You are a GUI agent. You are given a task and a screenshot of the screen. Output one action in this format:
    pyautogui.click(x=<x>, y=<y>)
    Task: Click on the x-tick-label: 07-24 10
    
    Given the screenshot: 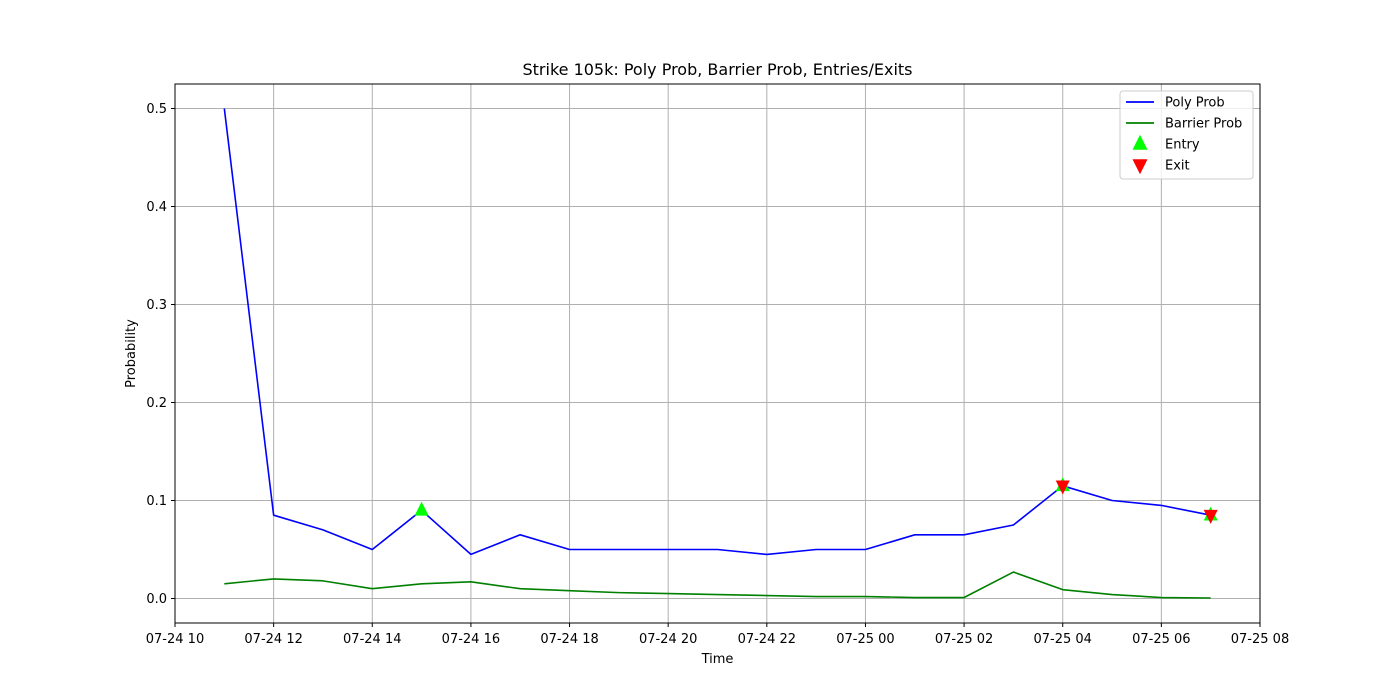 What is the action you would take?
    pyautogui.click(x=175, y=639)
    